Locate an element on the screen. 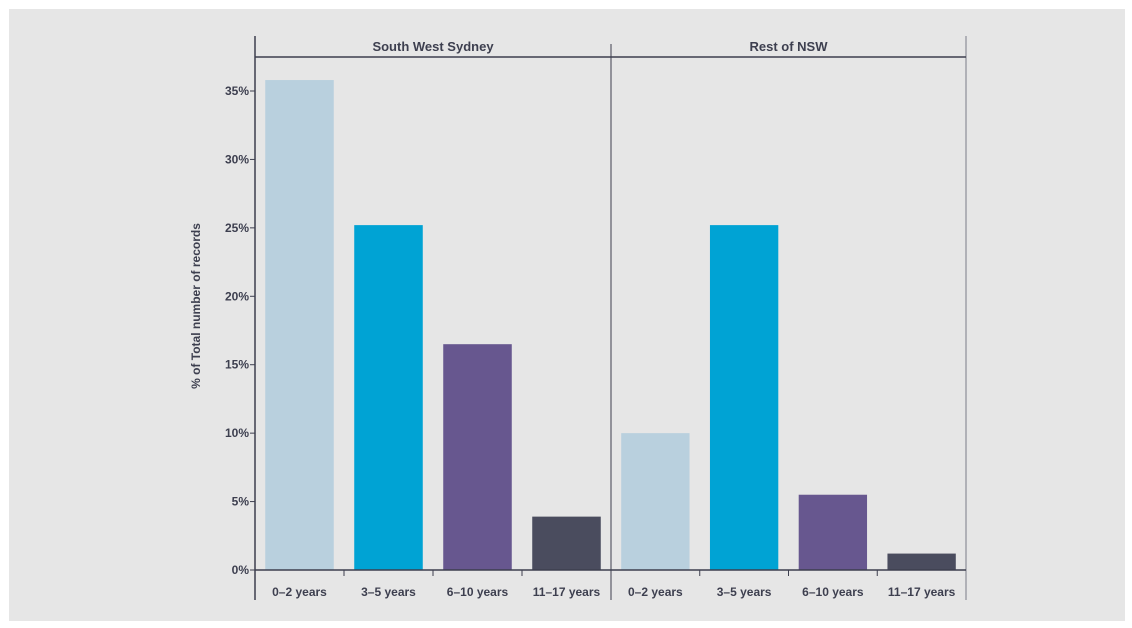  y-tick-label: 15% is located at coordinates (237, 365).